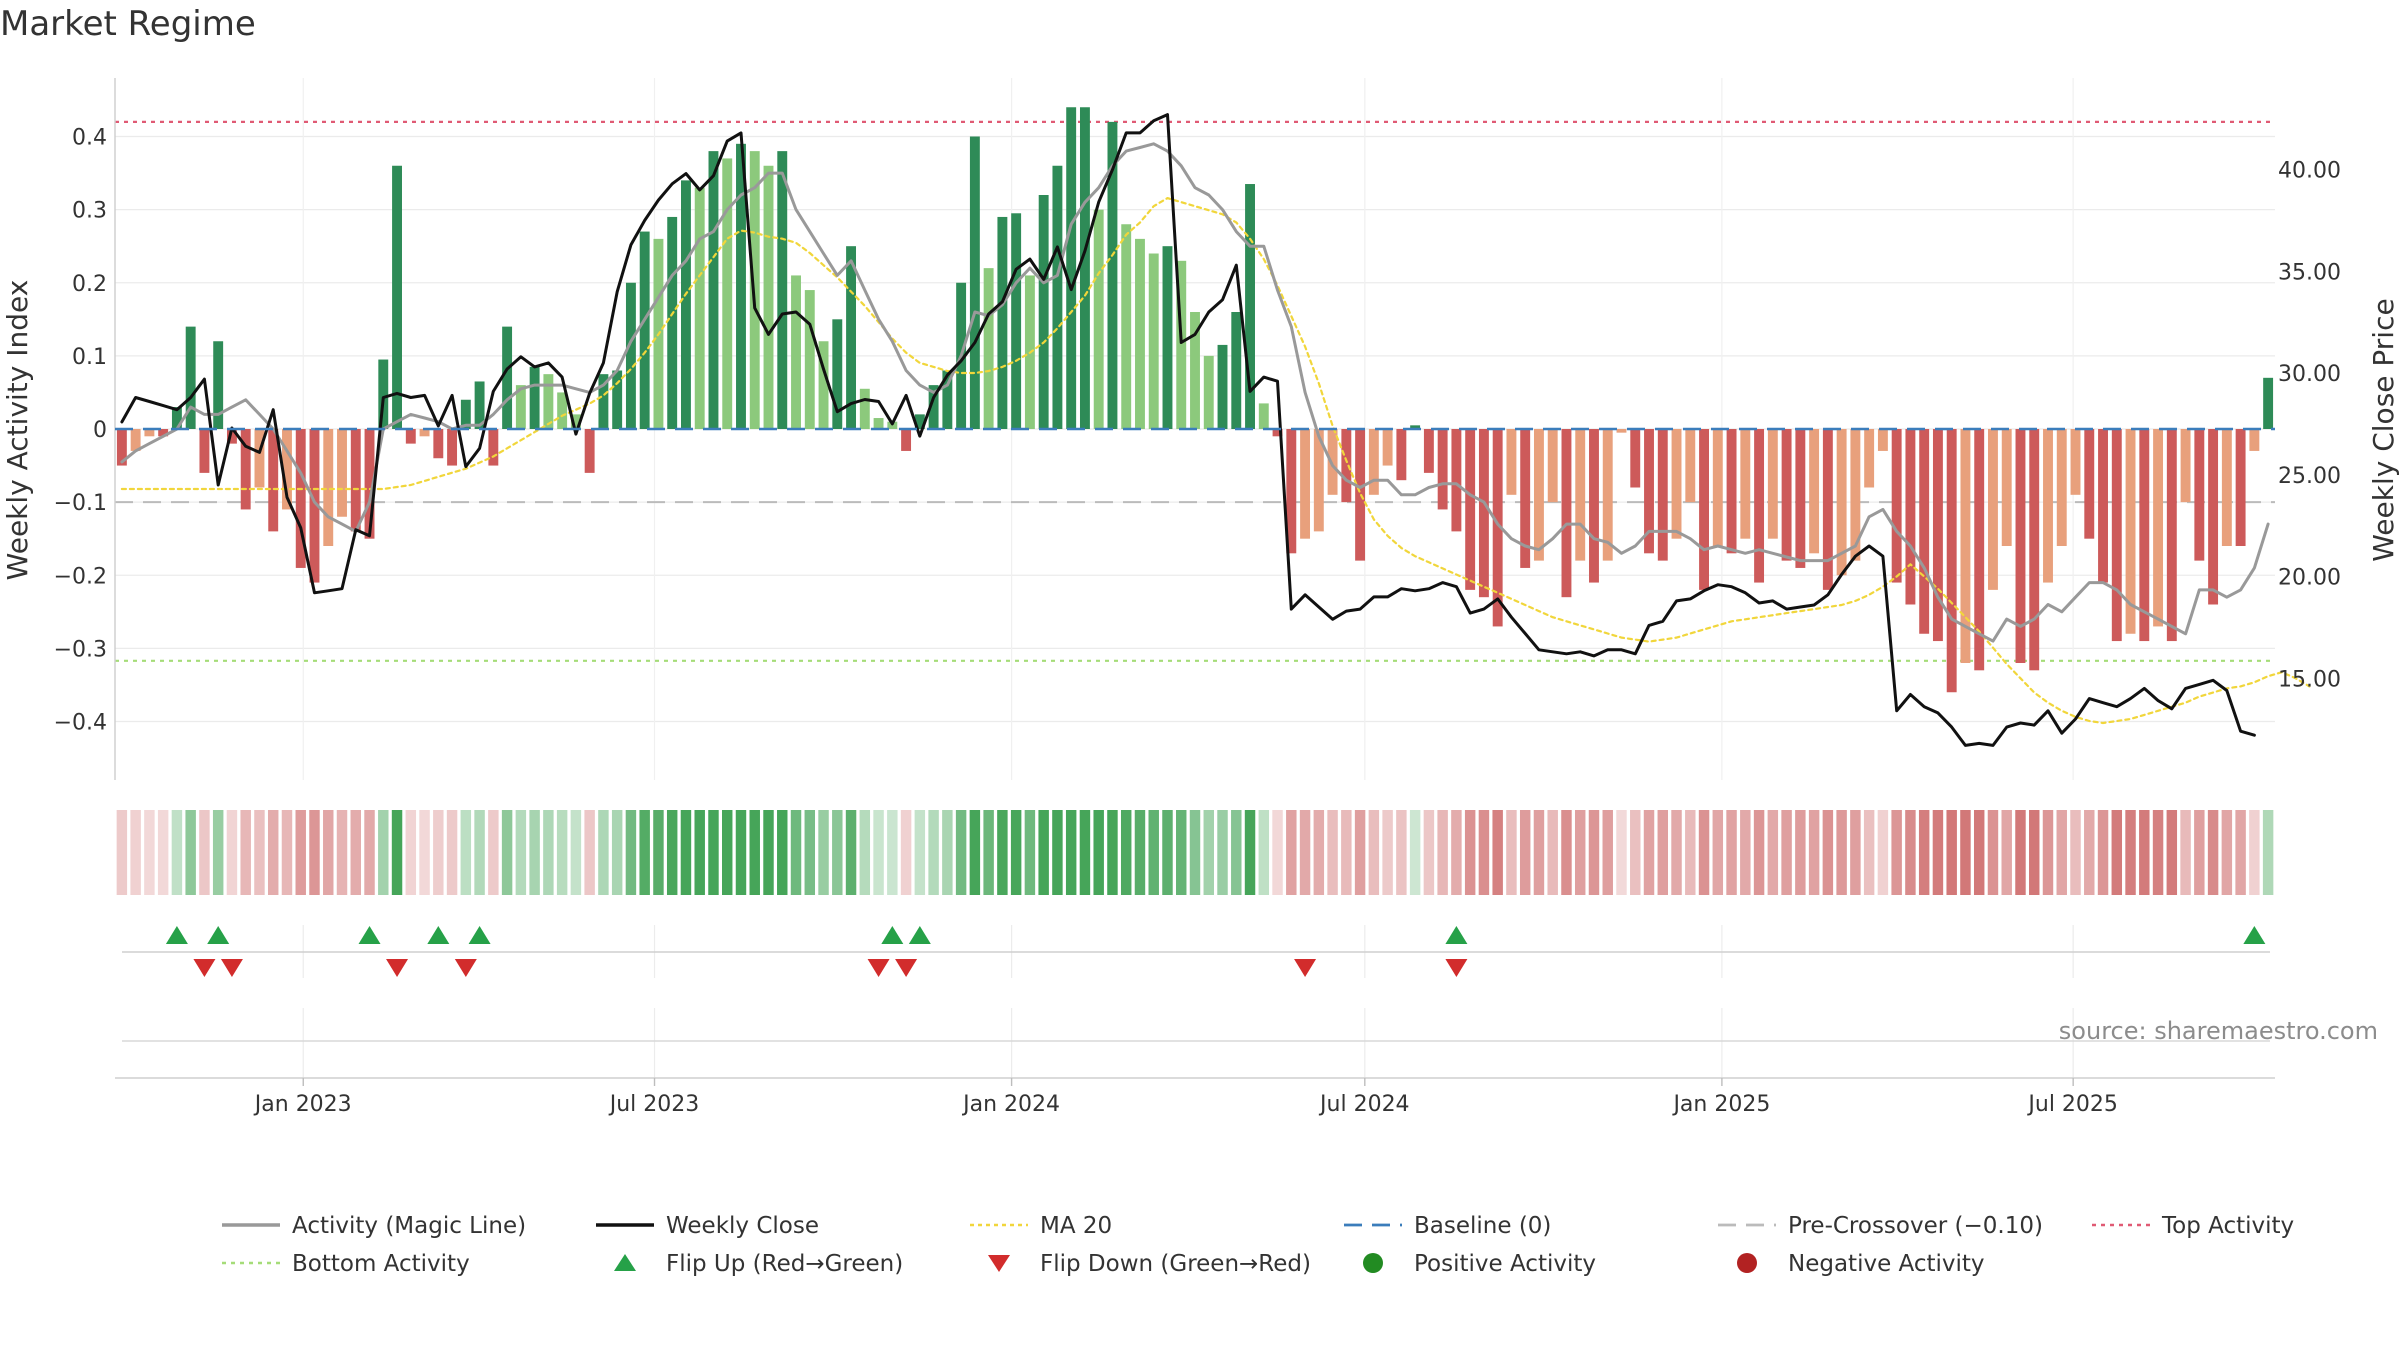  Describe the element at coordinates (1364, 1104) in the screenshot. I see `x-tick-label: Jul 2024` at that location.